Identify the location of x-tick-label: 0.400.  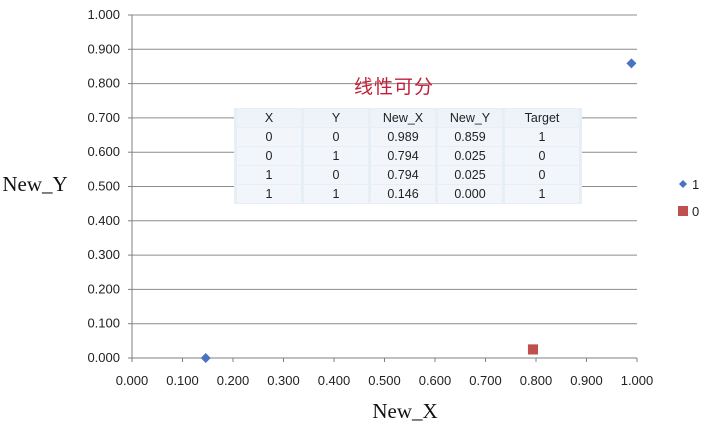
(334, 380).